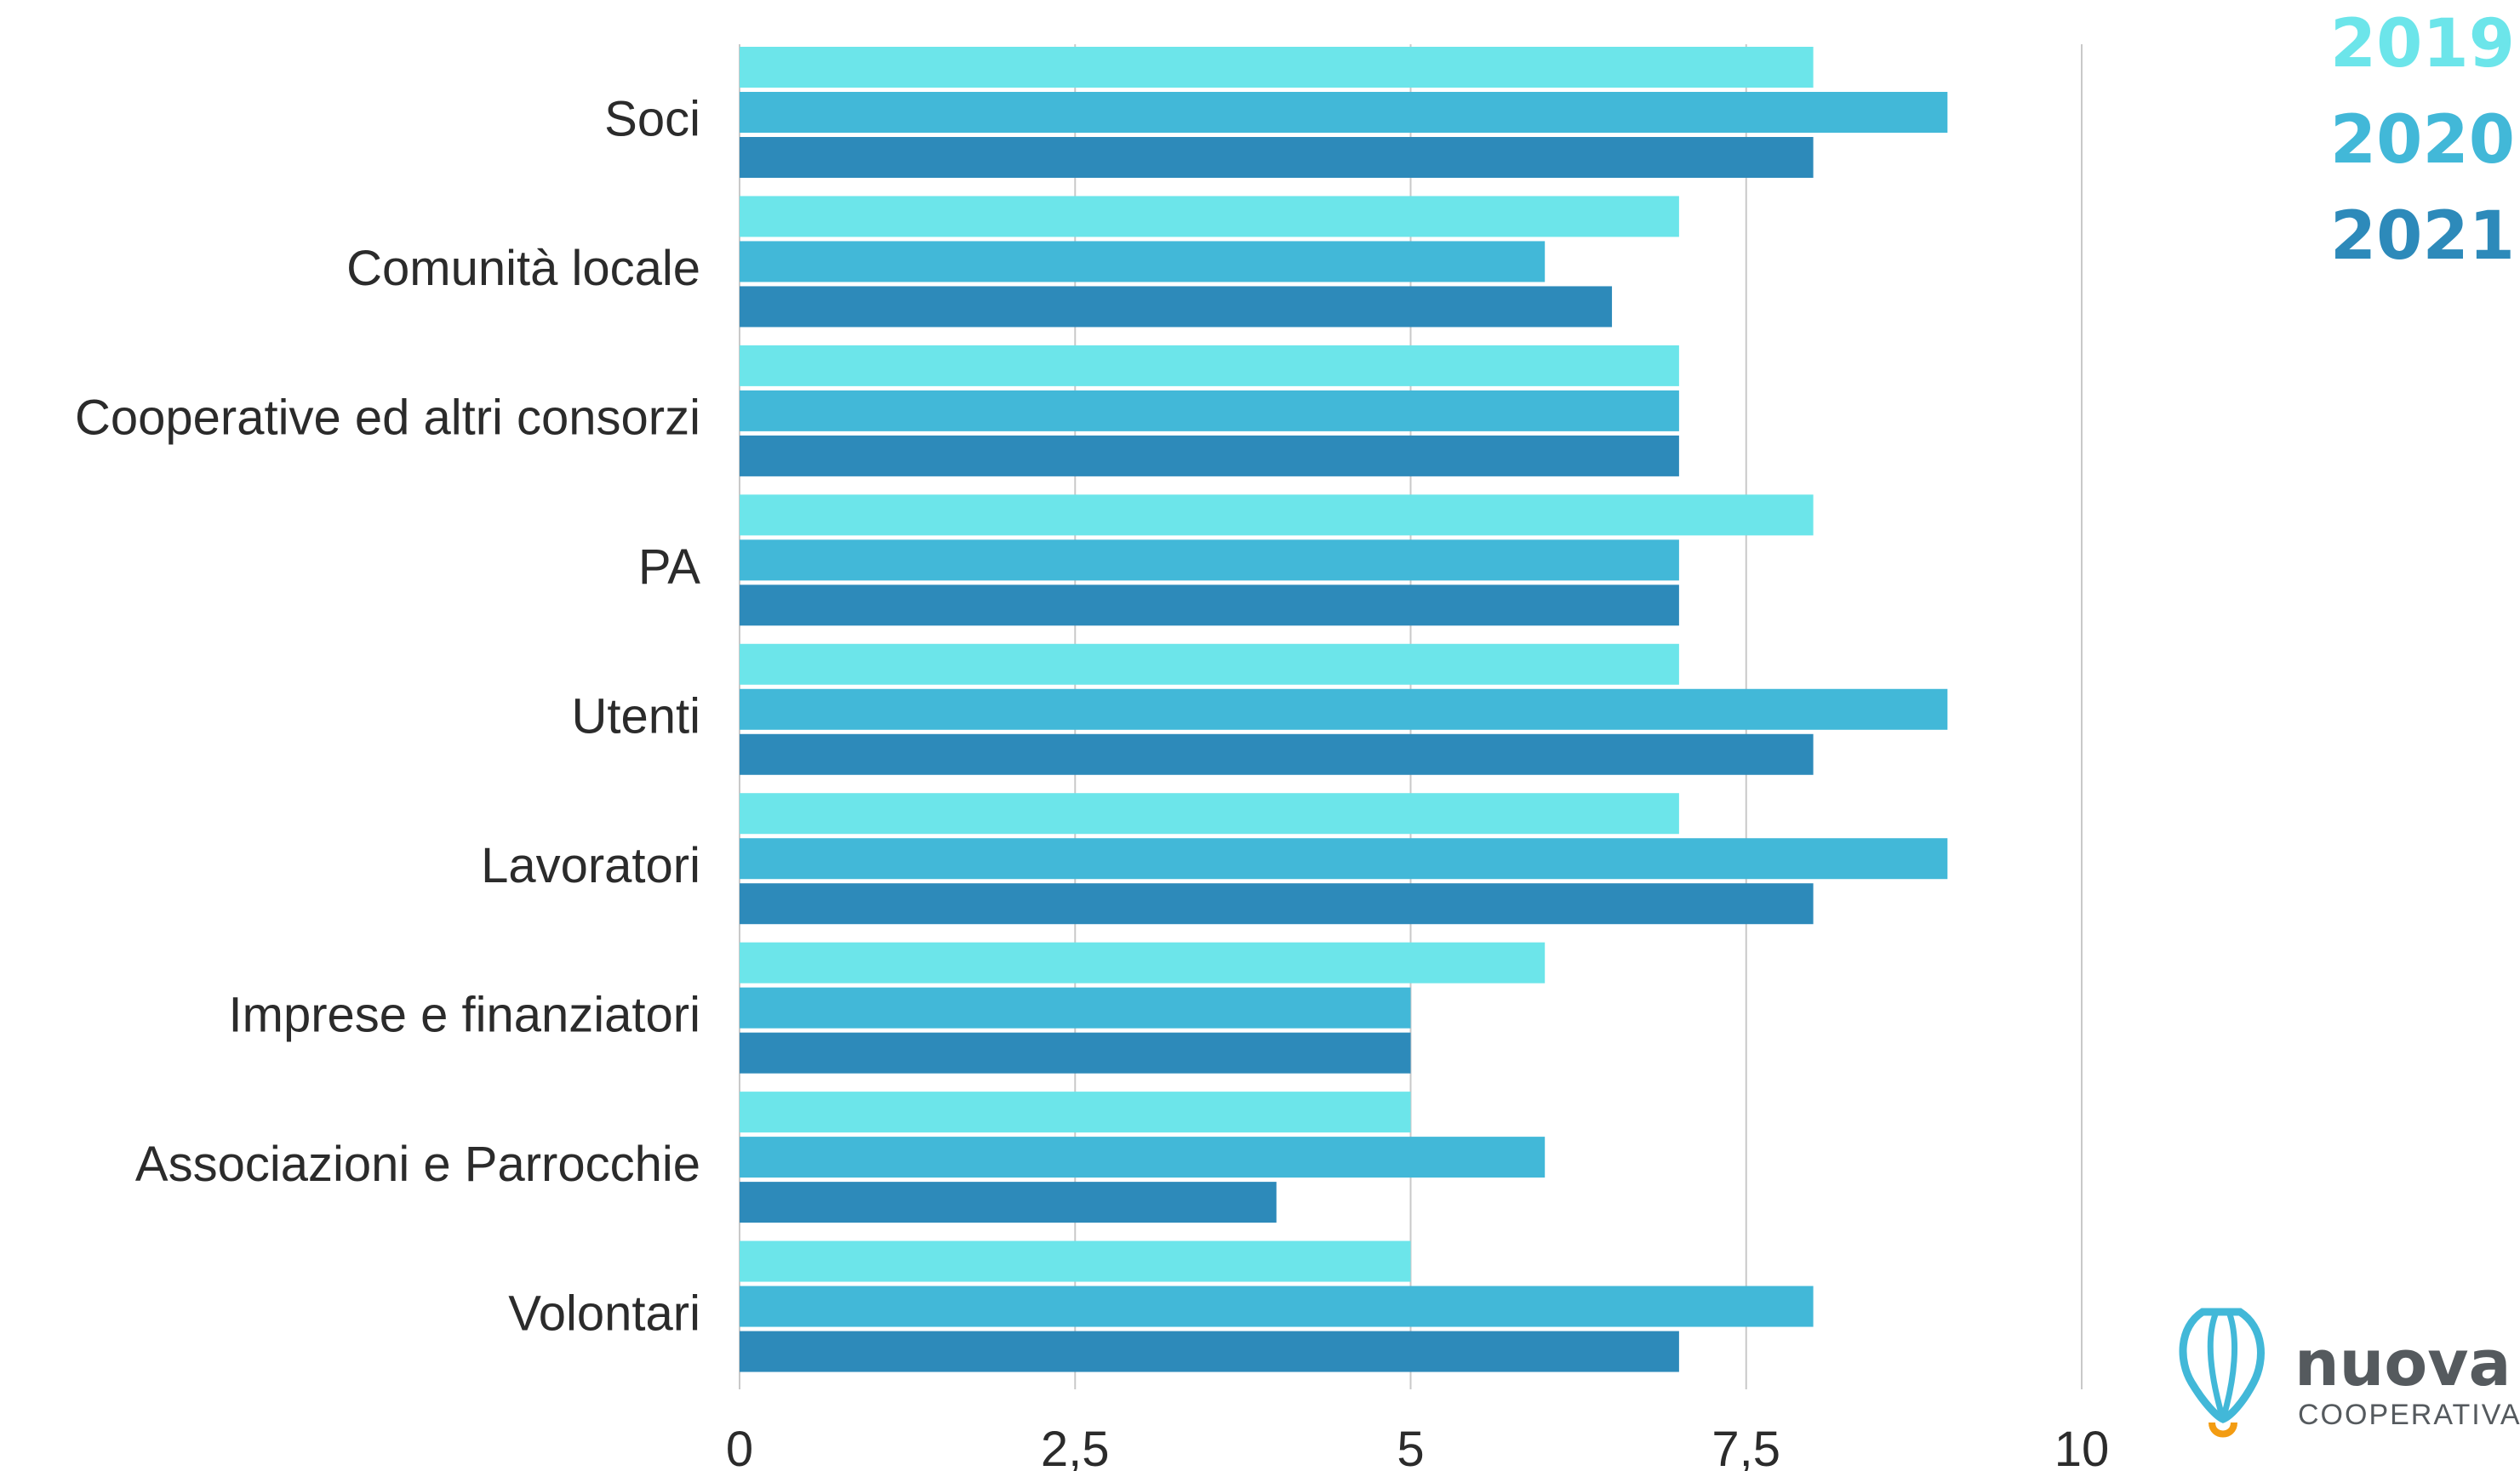 The height and width of the screenshot is (1471, 2520). I want to click on category-label: Utenti, so click(635, 717).